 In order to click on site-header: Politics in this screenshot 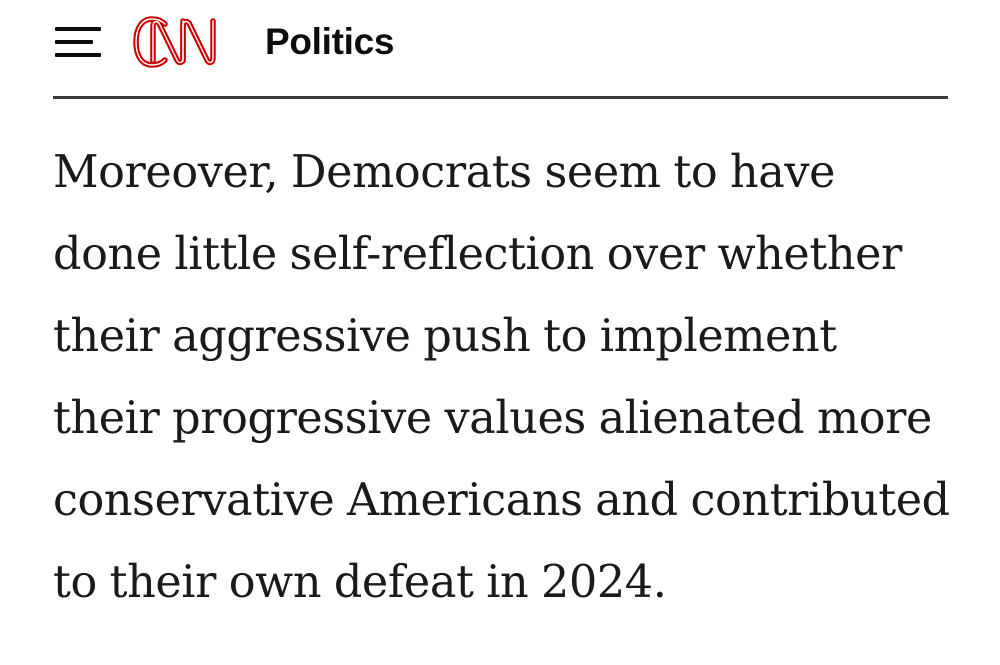, I will do `click(501, 42)`.